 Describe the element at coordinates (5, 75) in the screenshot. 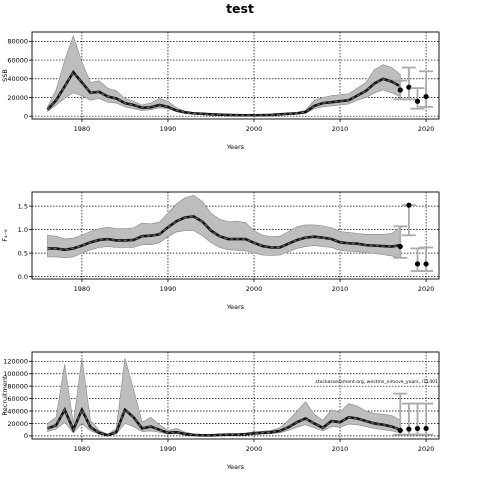

I see `y-axis-label: SSB` at that location.